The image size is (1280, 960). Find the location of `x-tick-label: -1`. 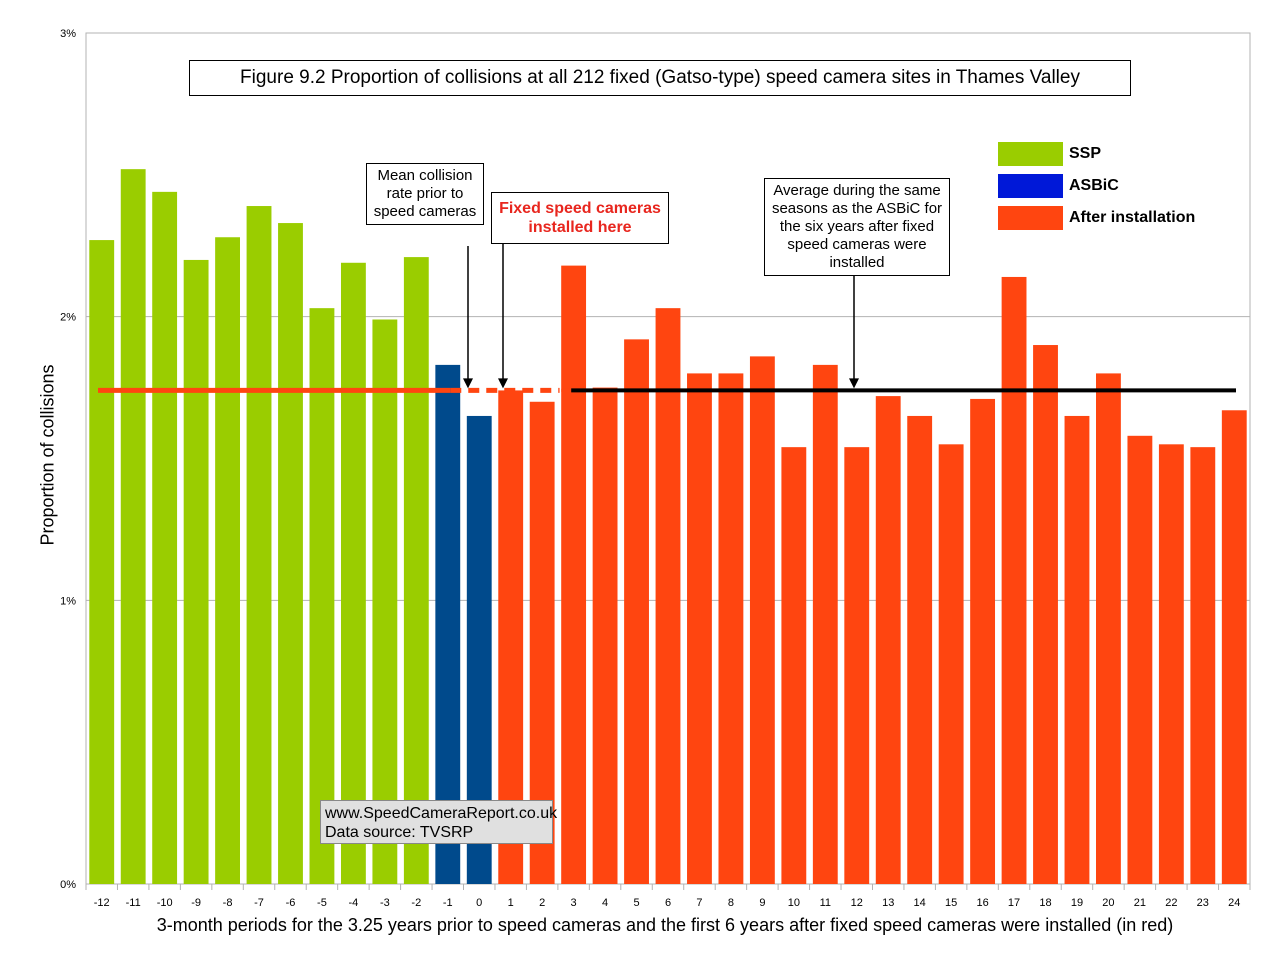

x-tick-label: -1 is located at coordinates (448, 903).